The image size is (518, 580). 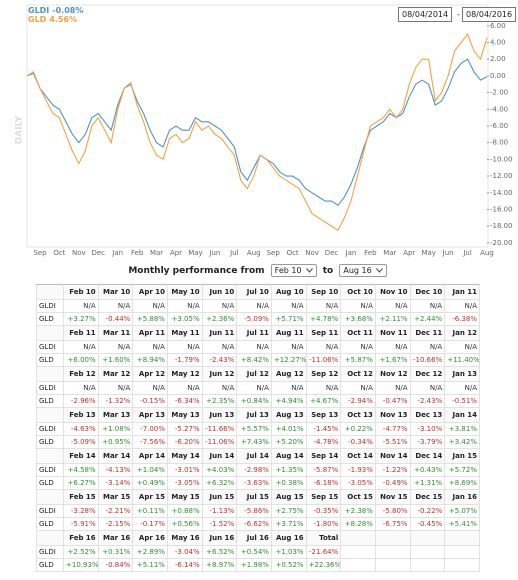 What do you see at coordinates (501, 193) in the screenshot?
I see `y-tick-label: -14.00` at bounding box center [501, 193].